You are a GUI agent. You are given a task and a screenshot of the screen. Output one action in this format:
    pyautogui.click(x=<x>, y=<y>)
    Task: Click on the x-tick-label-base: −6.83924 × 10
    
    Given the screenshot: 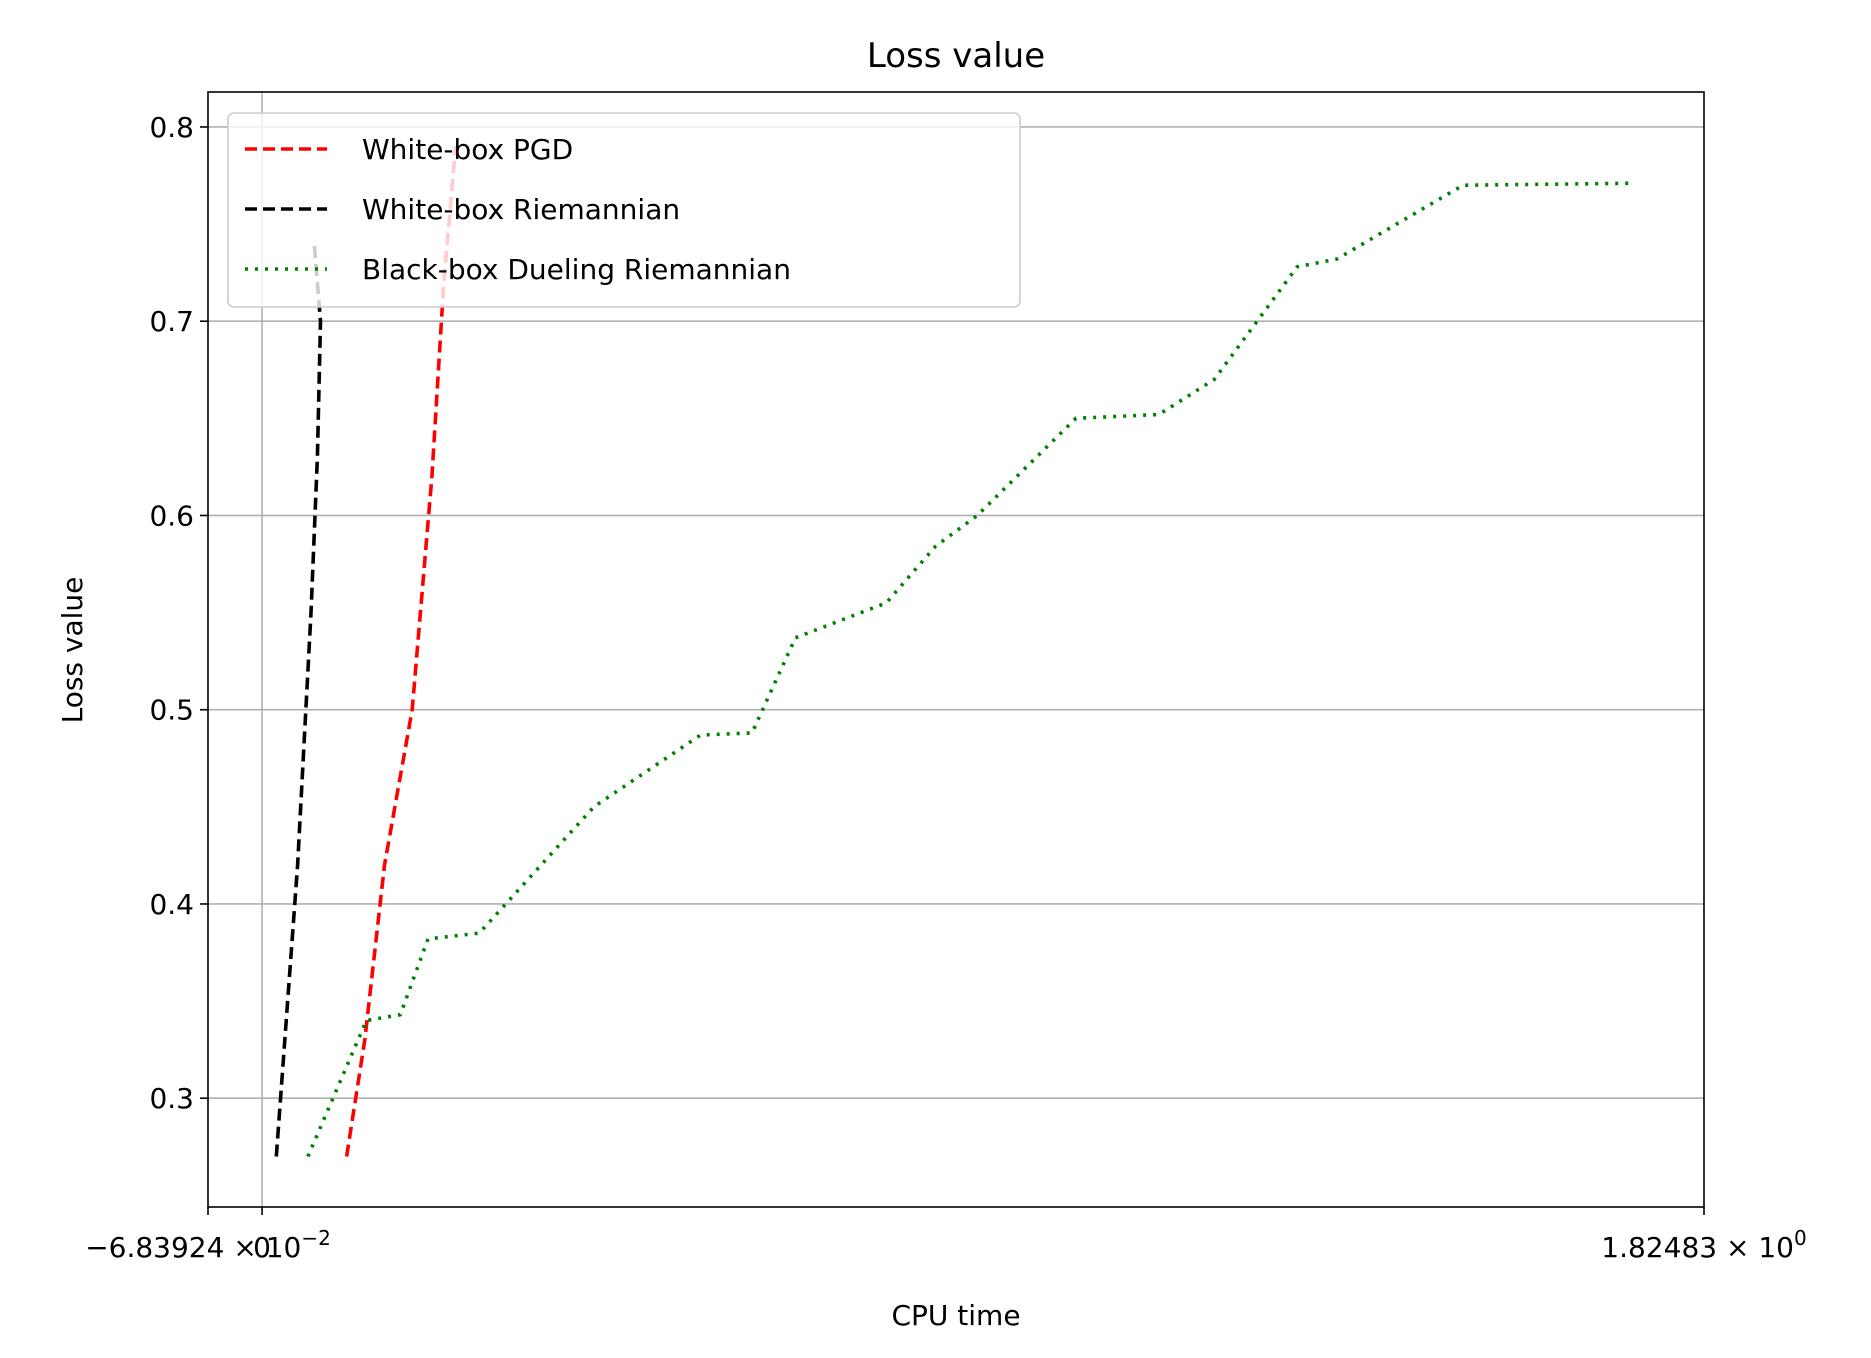 What is the action you would take?
    pyautogui.click(x=193, y=1247)
    